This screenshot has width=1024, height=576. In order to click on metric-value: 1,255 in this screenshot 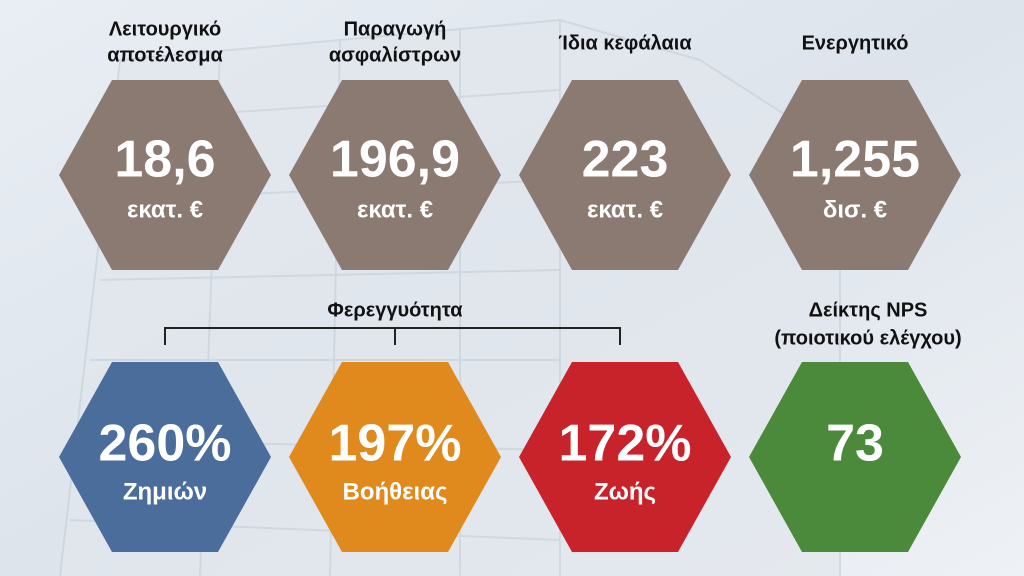, I will do `click(855, 160)`.